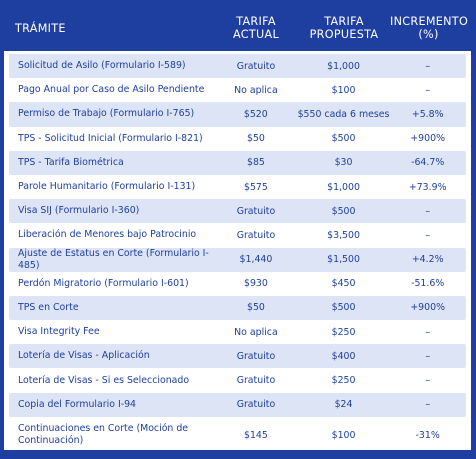 Image resolution: width=476 pixels, height=459 pixels. Describe the element at coordinates (59, 332) in the screenshot. I see `cell-tramite: Visa Integrity Fee` at that location.